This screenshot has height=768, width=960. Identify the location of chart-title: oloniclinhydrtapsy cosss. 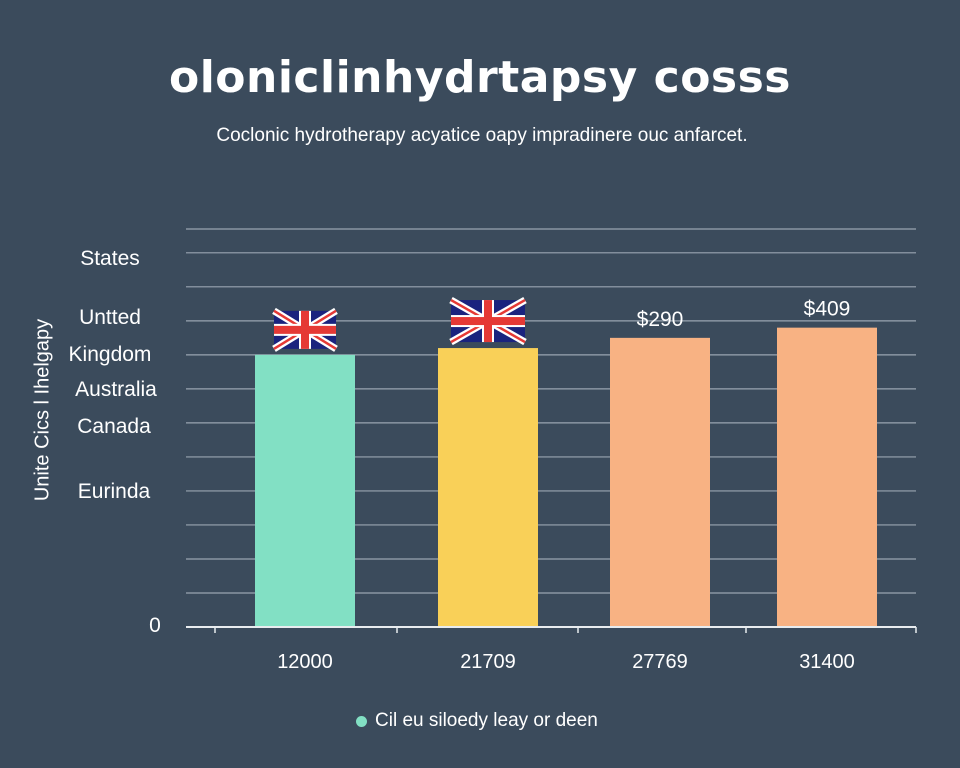
(479, 77).